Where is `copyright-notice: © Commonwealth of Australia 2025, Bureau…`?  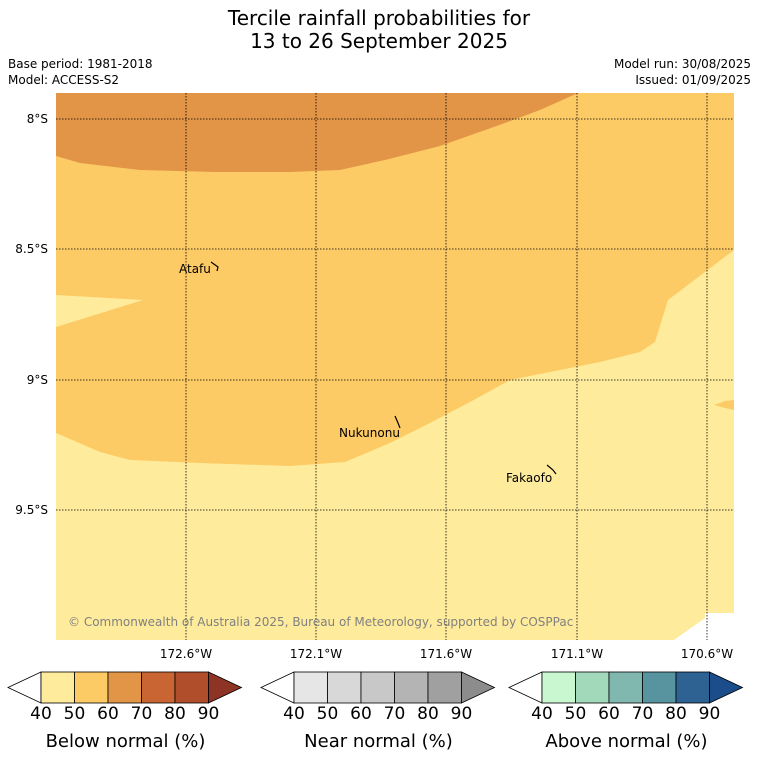 copyright-notice: © Commonwealth of Australia 2025, Bureau… is located at coordinates (320, 622).